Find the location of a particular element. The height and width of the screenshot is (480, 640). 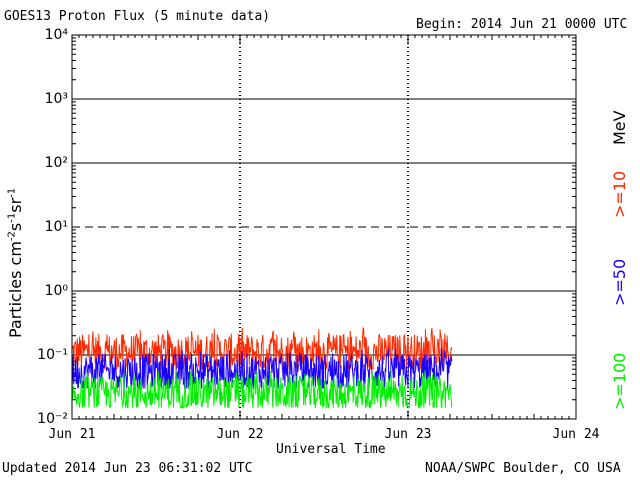

series-line-ge10 is located at coordinates (262, 348).